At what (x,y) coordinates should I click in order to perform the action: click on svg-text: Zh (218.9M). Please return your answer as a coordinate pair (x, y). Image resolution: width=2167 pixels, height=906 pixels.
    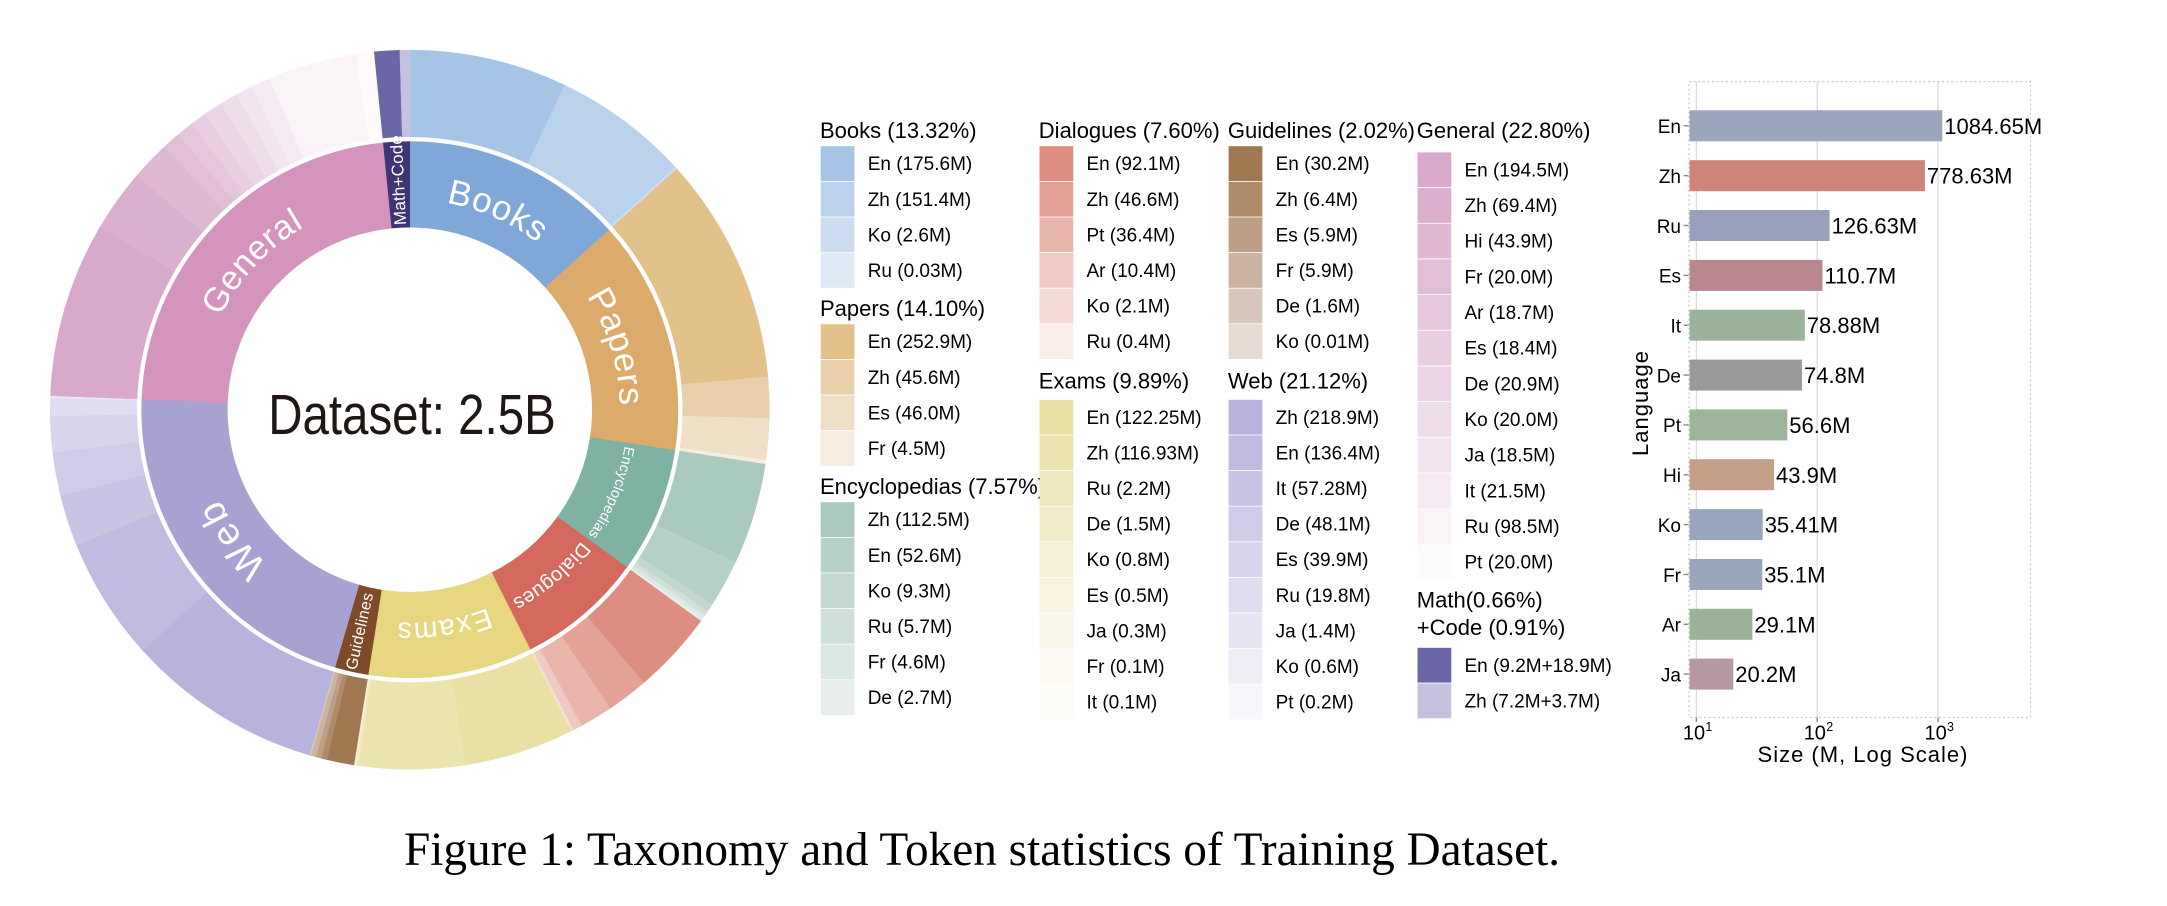
    Looking at the image, I should click on (1327, 418).